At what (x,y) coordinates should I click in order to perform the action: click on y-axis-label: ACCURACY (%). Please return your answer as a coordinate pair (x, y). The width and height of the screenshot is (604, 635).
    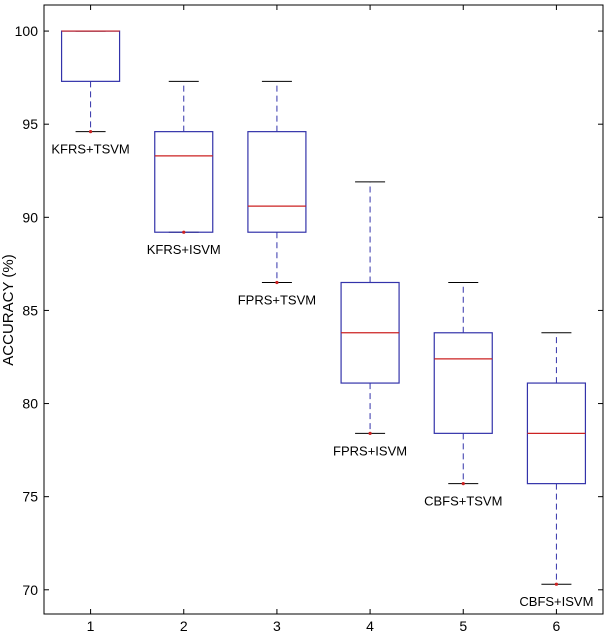
    Looking at the image, I should click on (8, 309).